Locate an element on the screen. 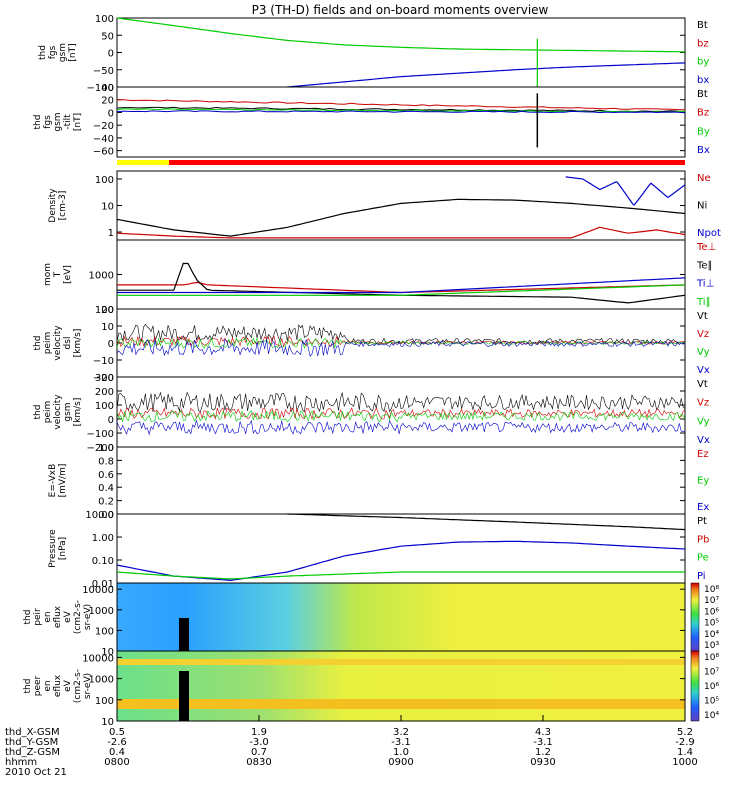  legend-entry: Ne is located at coordinates (704, 178).